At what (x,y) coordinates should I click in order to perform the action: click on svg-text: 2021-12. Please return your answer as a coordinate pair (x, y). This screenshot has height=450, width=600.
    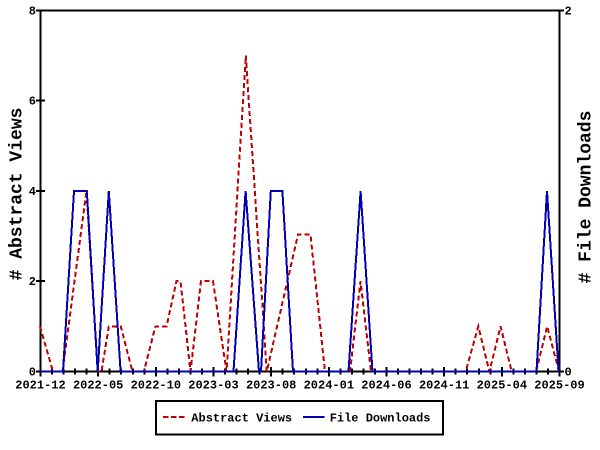
    Looking at the image, I should click on (40, 386).